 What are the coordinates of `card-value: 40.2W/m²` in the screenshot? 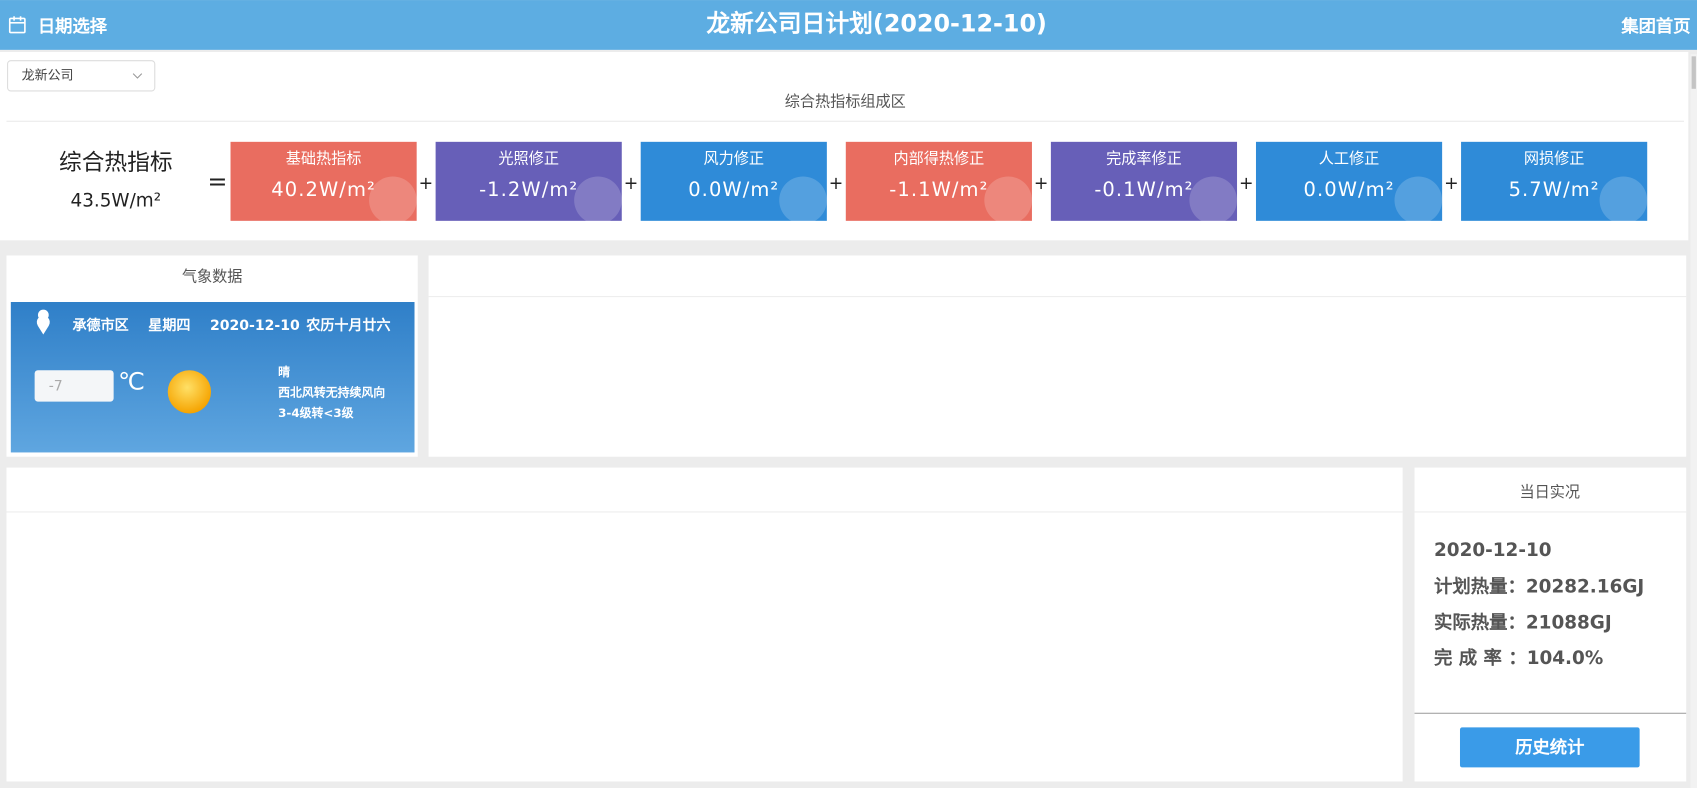 It's located at (323, 189).